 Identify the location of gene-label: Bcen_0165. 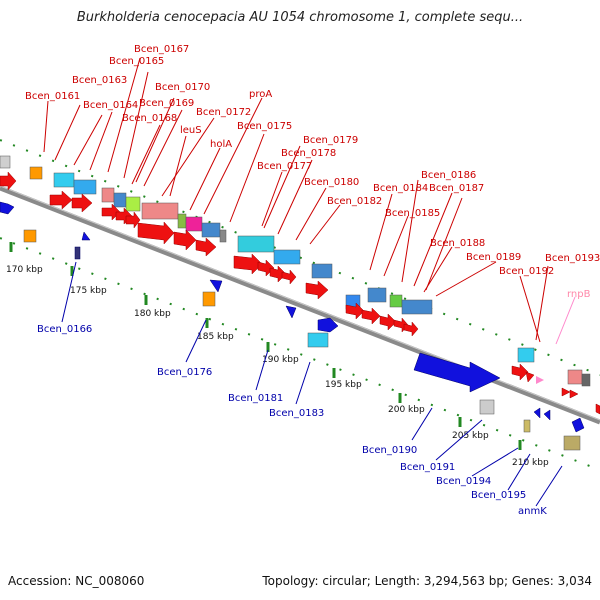
(136, 61).